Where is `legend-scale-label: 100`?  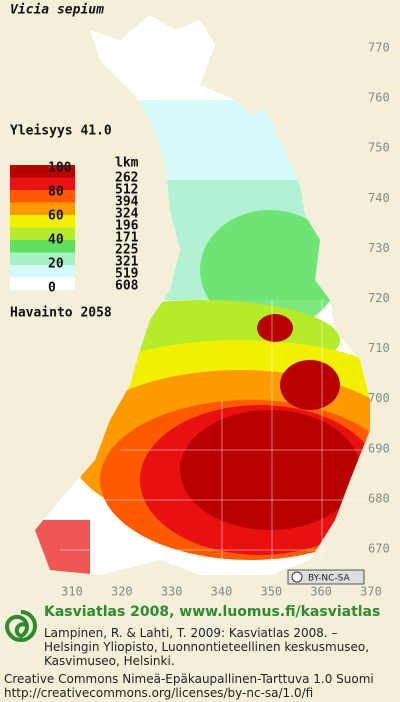
legend-scale-label: 100 is located at coordinates (60, 168).